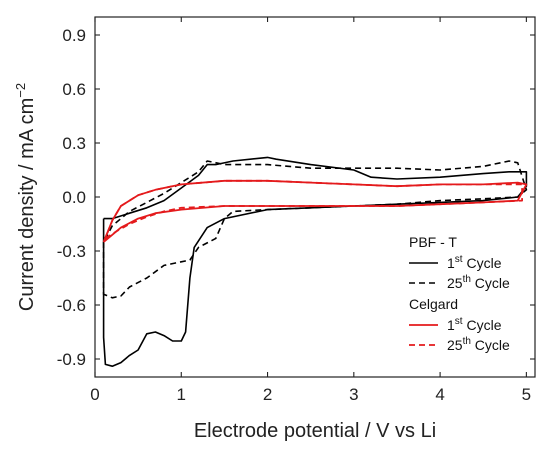 The image size is (550, 454). I want to click on y-tick-label: 0.9, so click(74, 35).